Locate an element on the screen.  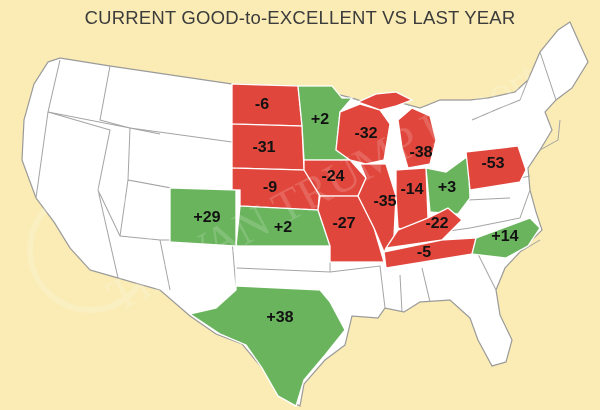
label-kentucky: -22 is located at coordinates (436, 223).